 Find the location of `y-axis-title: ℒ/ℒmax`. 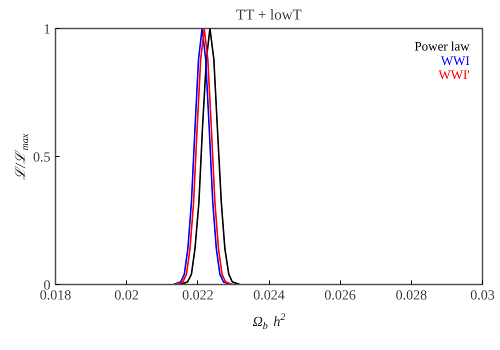

y-axis-title: ℒ/ℒmax is located at coordinates (22, 156).